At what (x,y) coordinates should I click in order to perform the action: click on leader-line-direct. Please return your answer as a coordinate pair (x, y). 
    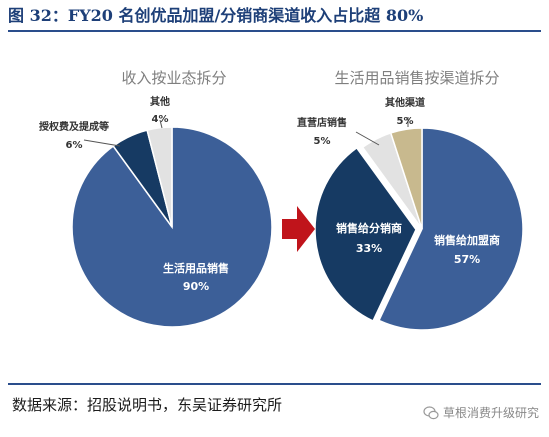
    Looking at the image, I should click on (367, 138).